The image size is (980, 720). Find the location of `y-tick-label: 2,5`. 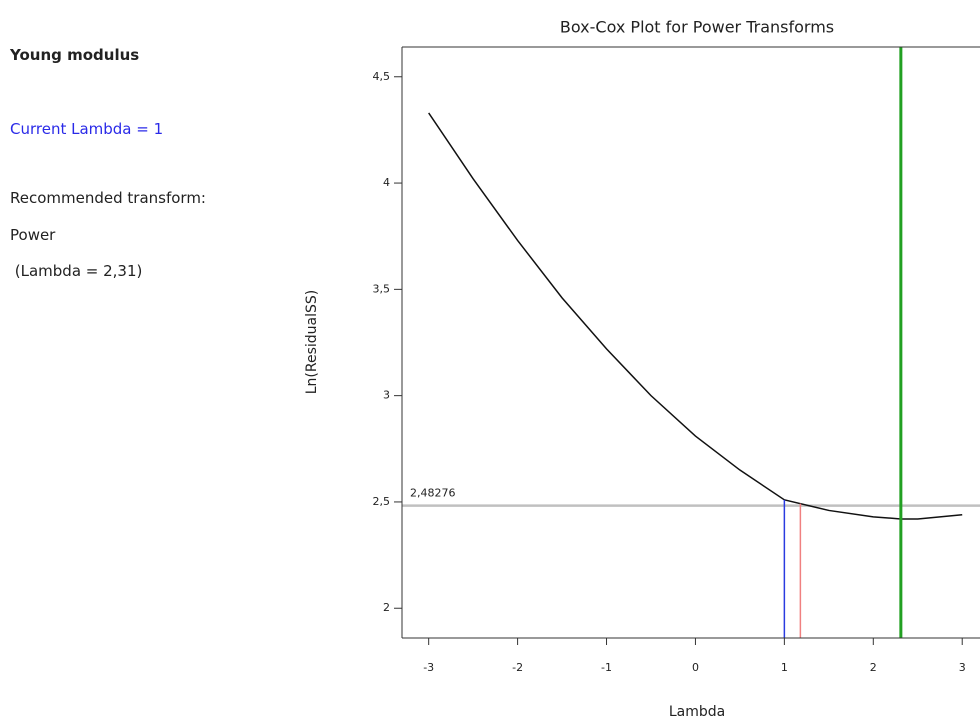

y-tick-label: 2,5 is located at coordinates (382, 501).